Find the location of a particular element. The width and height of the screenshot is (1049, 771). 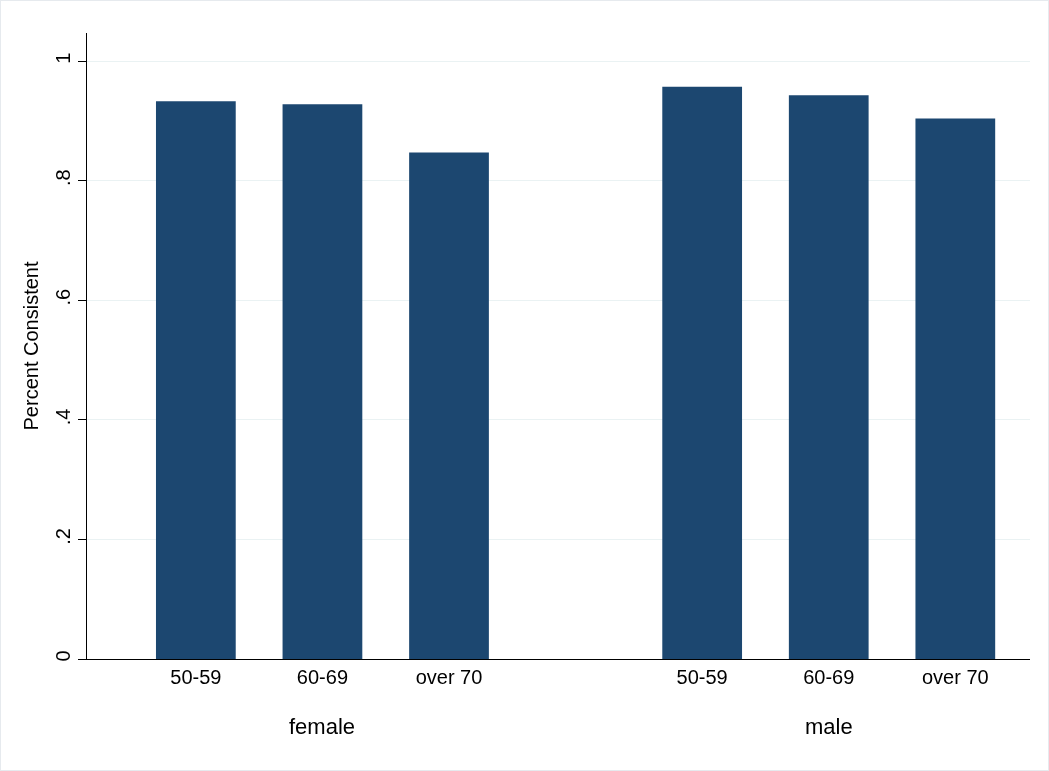

y-tick-label: 1 is located at coordinates (63, 58).